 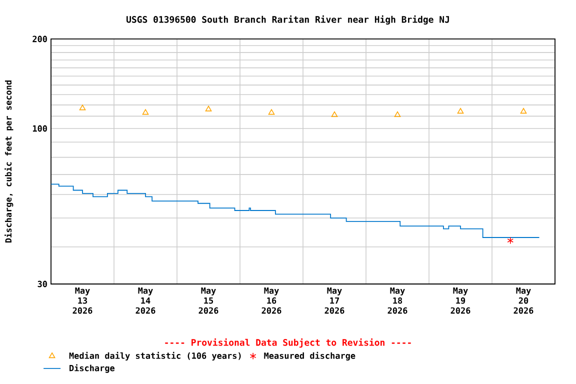 I want to click on legend-label: Median daily statistic (106 years), so click(x=155, y=356).